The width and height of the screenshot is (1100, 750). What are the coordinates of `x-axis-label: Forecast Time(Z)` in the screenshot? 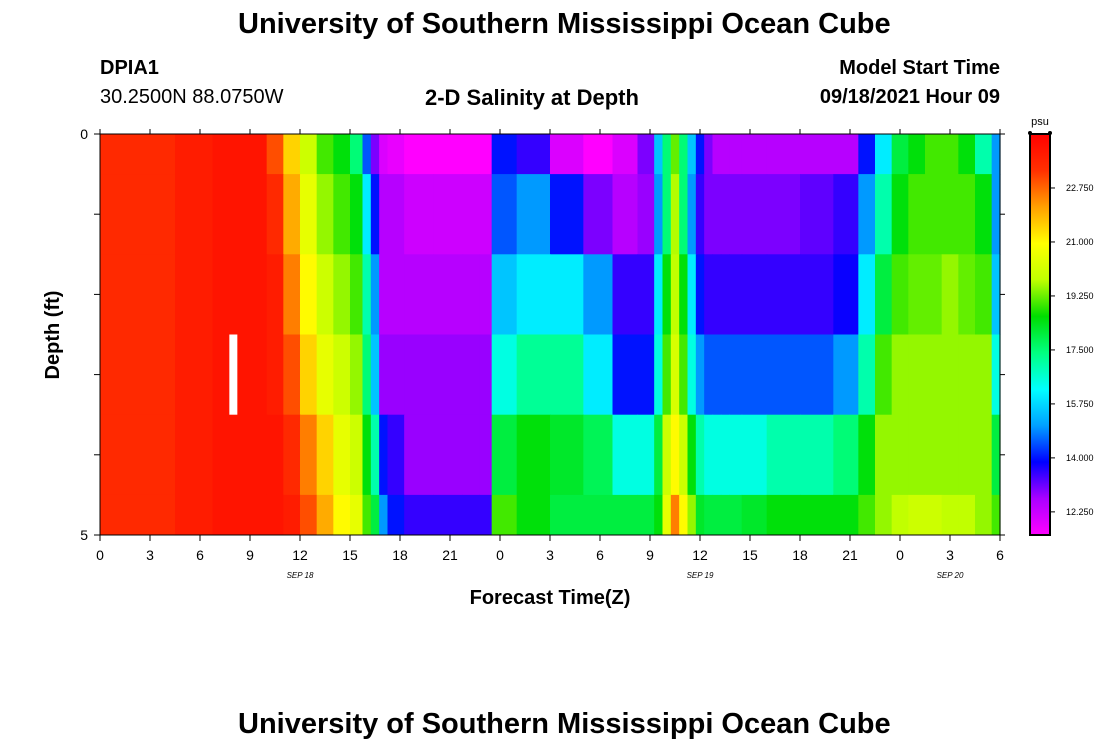 It's located at (550, 598).